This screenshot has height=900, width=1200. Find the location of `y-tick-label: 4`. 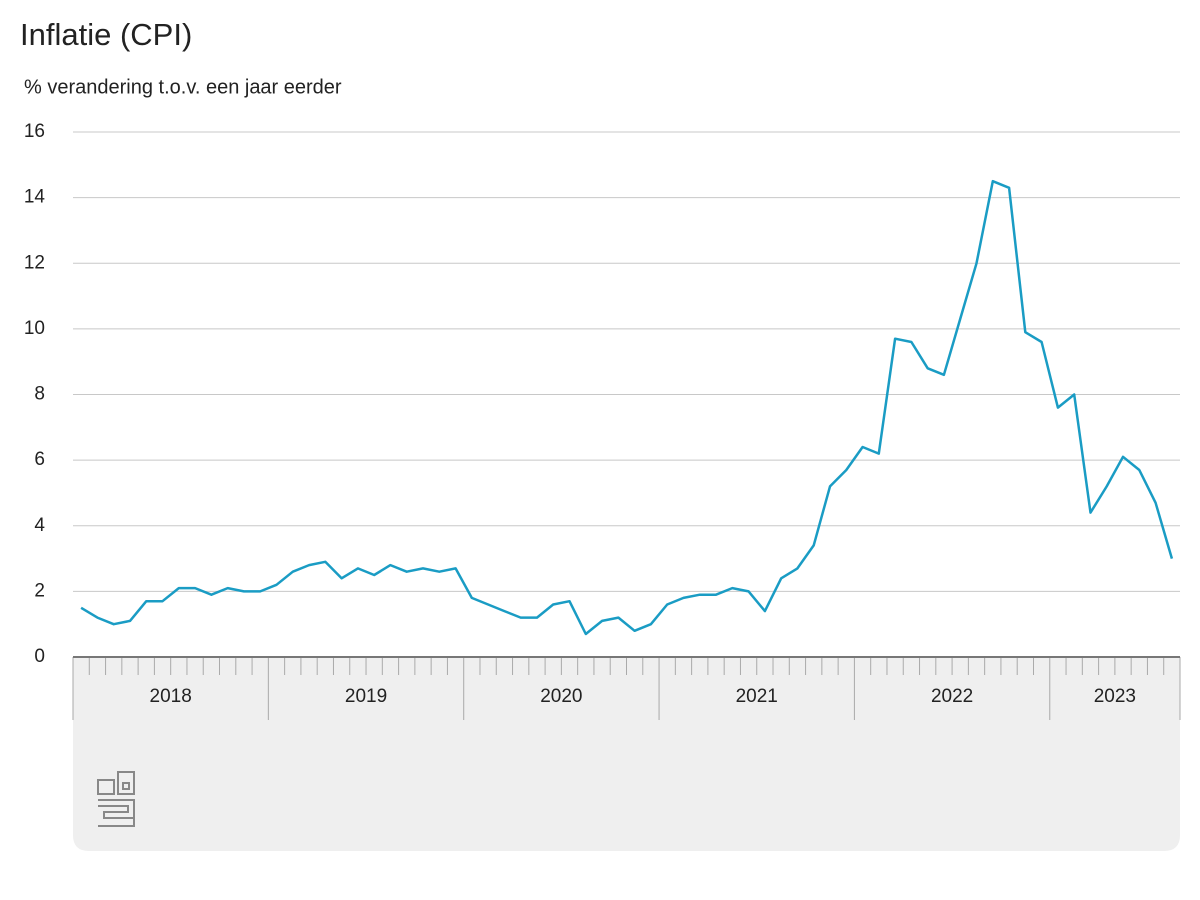

y-tick-label: 4 is located at coordinates (39, 525).